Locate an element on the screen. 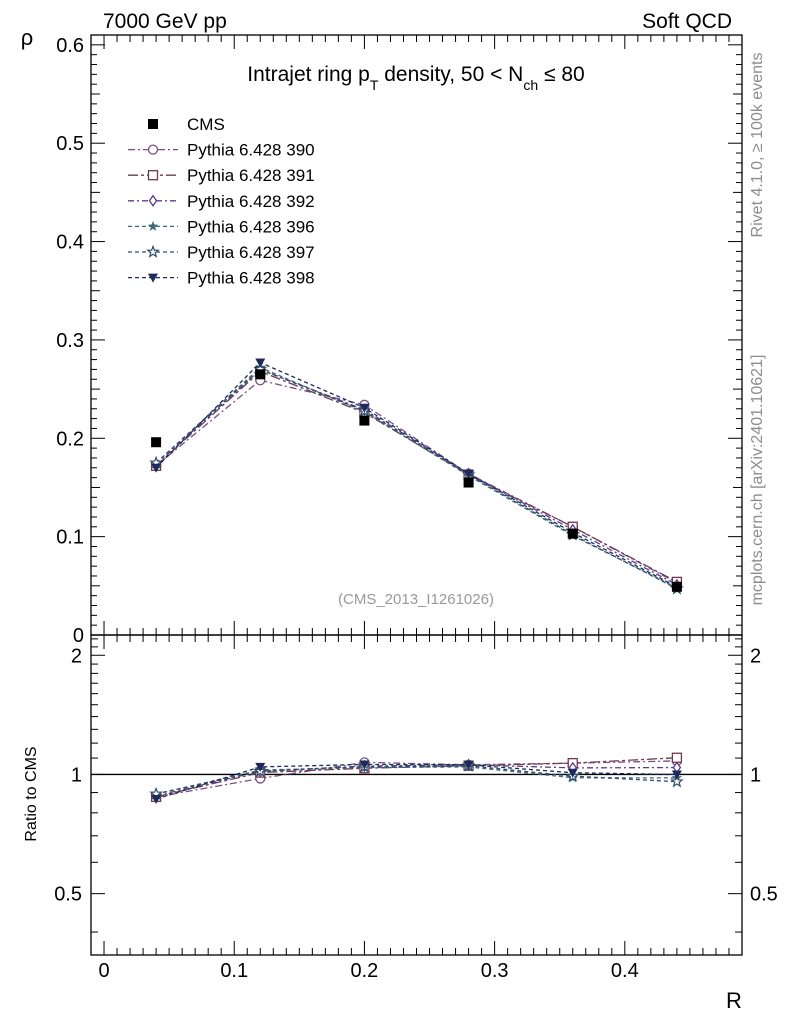 The width and height of the screenshot is (786, 1024). watermark: (CMS_2013_I1261026) is located at coordinates (416, 599).